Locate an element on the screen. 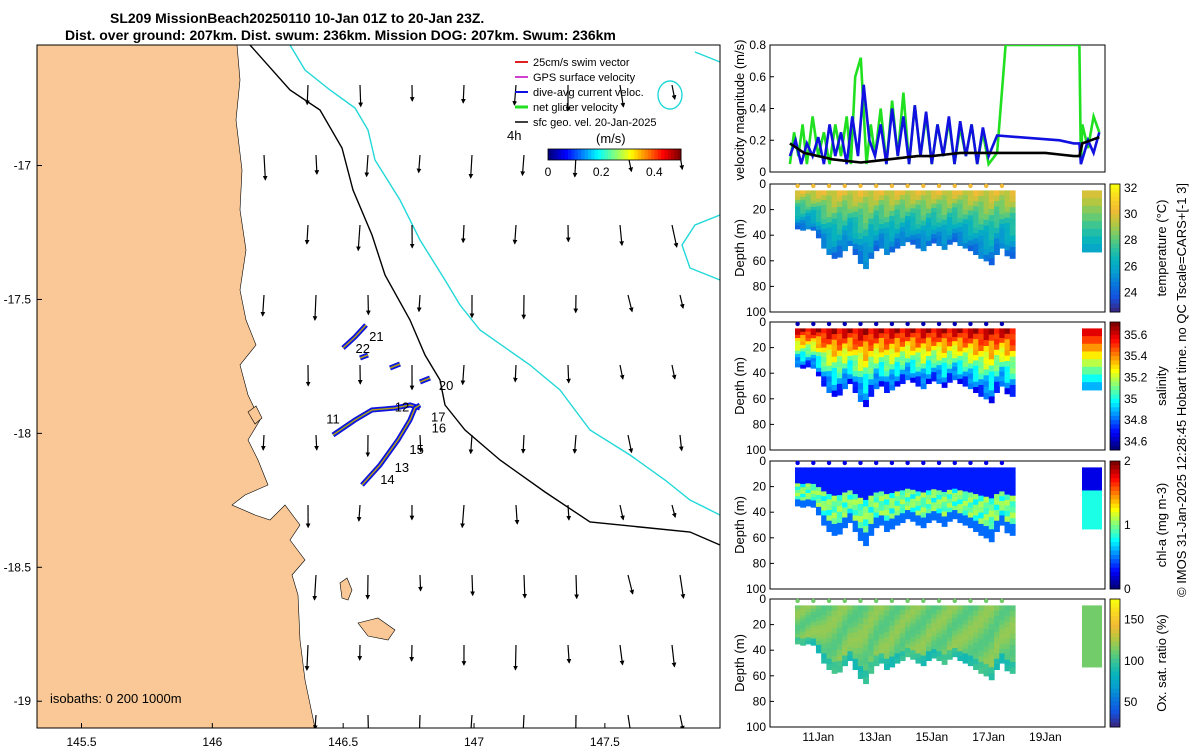 The width and height of the screenshot is (1200, 750). section-ylabel: Depth (m) is located at coordinates (739, 663).